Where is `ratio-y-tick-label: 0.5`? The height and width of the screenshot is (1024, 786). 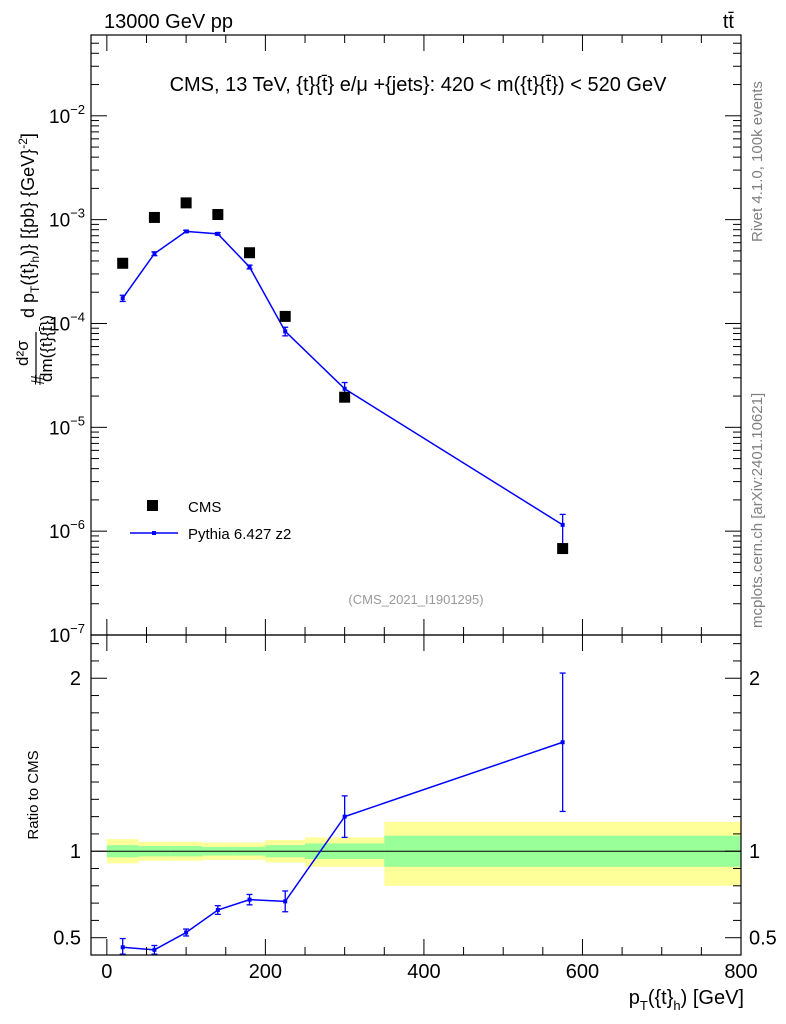
ratio-y-tick-label: 0.5 is located at coordinates (67, 939).